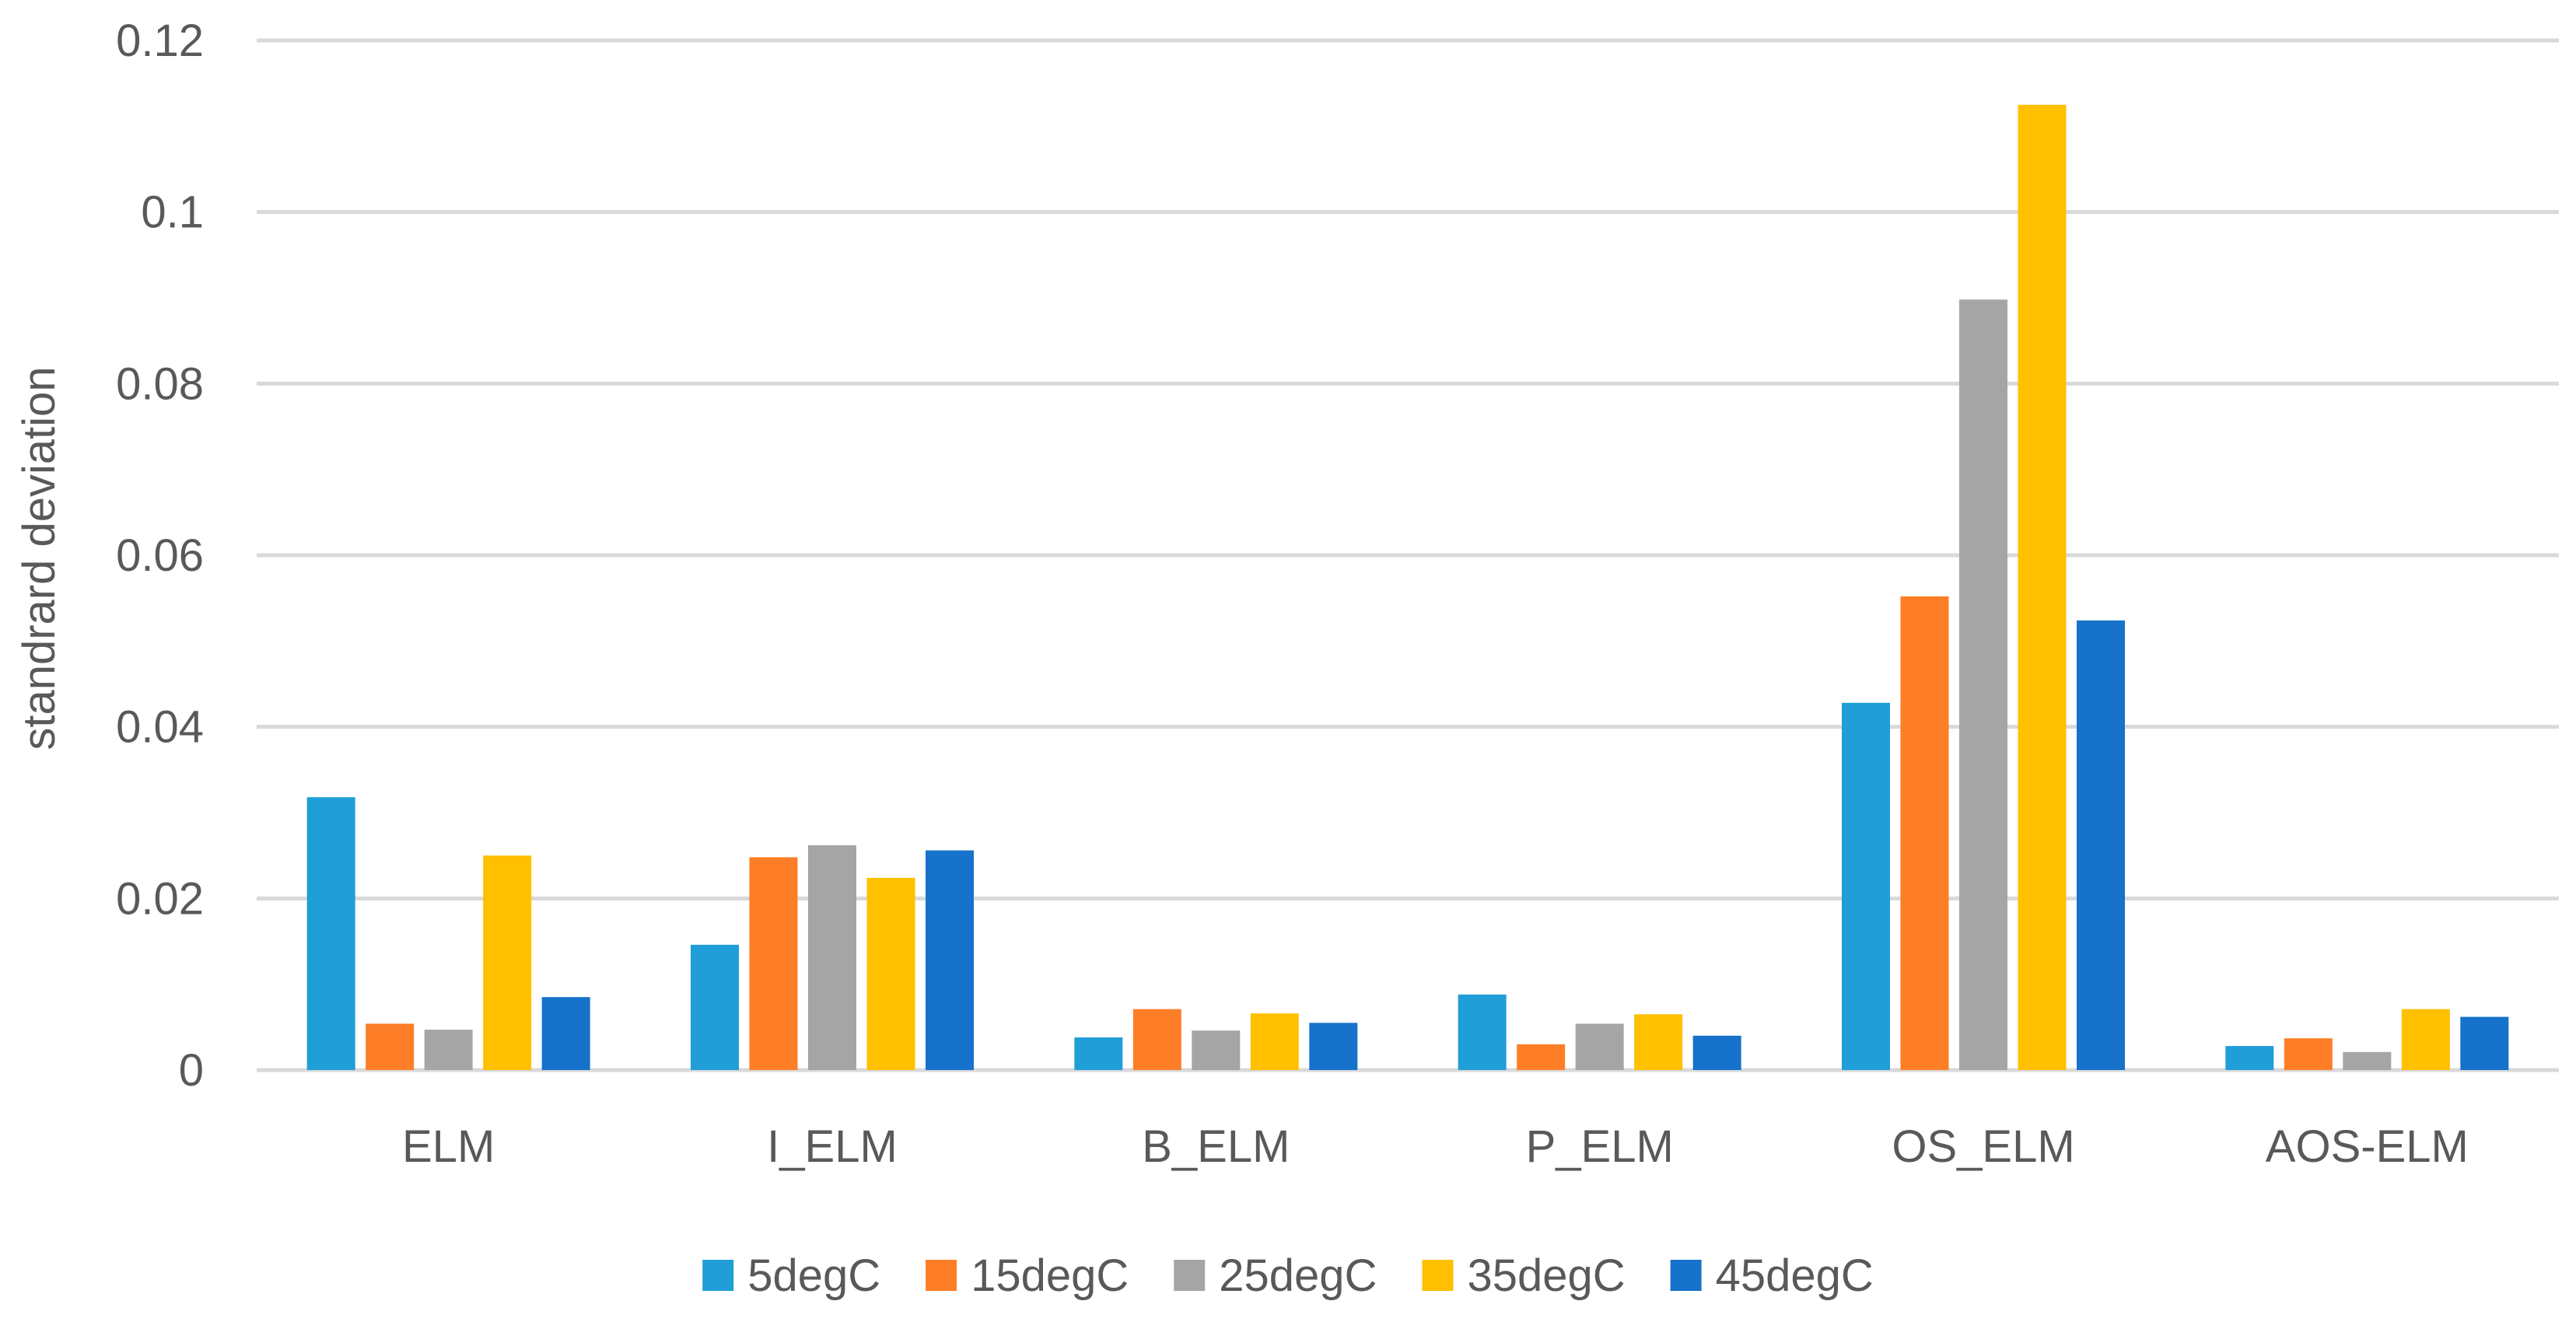  What do you see at coordinates (891, 973) in the screenshot?
I see `bar-35degC-I_ELM` at bounding box center [891, 973].